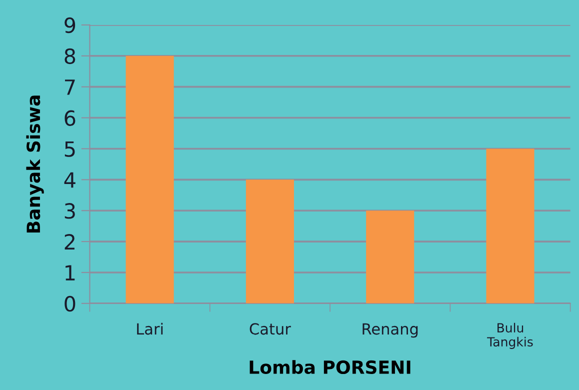 The height and width of the screenshot is (390, 579). Describe the element at coordinates (70, 304) in the screenshot. I see `y-tick-label: 0` at that location.